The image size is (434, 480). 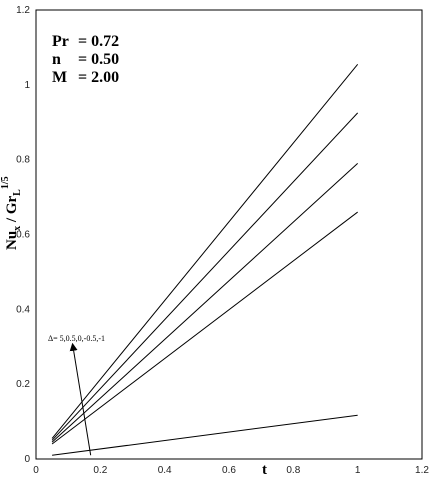 What do you see at coordinates (358, 470) in the screenshot?
I see `x-tick-label: 1` at bounding box center [358, 470].